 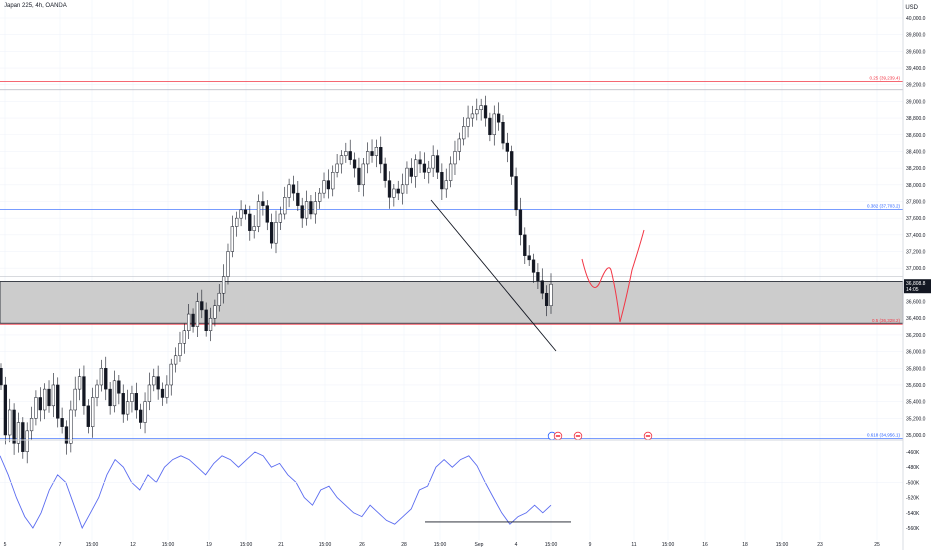 What do you see at coordinates (276, 490) in the screenshot?
I see `oscillator-line` at bounding box center [276, 490].